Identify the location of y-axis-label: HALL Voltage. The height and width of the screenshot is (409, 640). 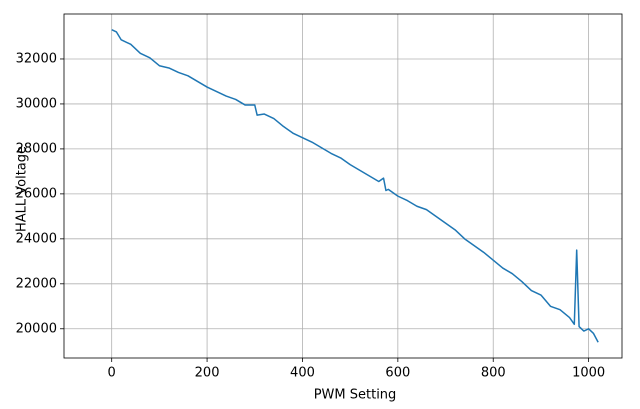
(22, 189).